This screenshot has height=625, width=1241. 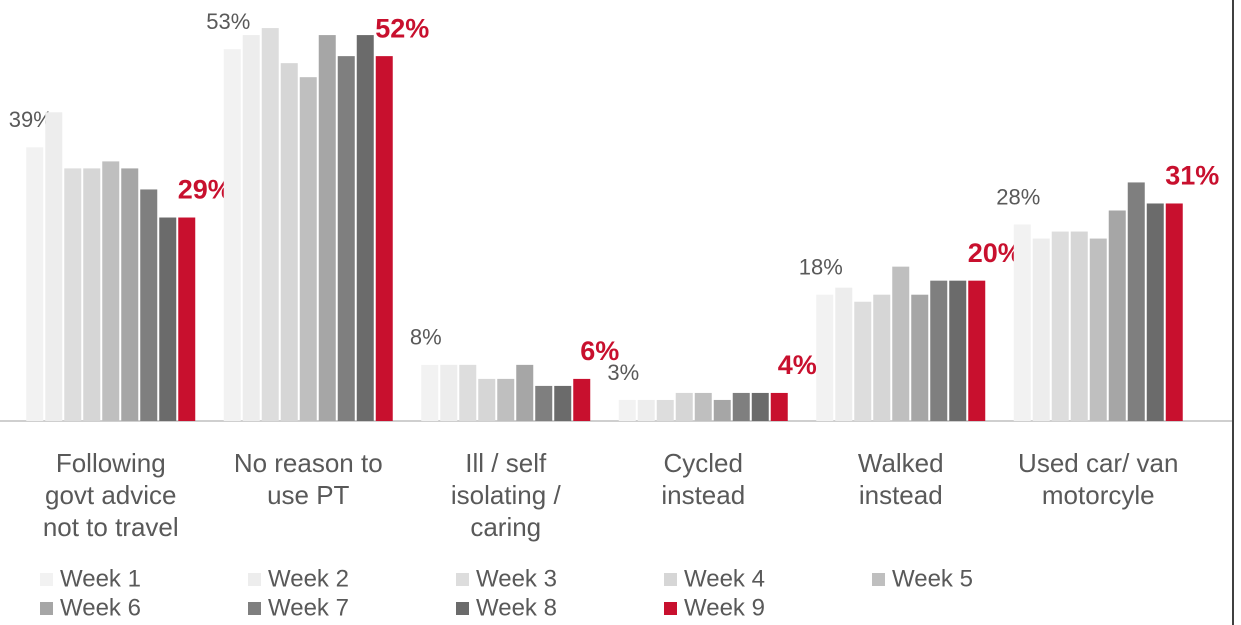 What do you see at coordinates (1098, 463) in the screenshot?
I see `x-tick-label: Used car/ van` at bounding box center [1098, 463].